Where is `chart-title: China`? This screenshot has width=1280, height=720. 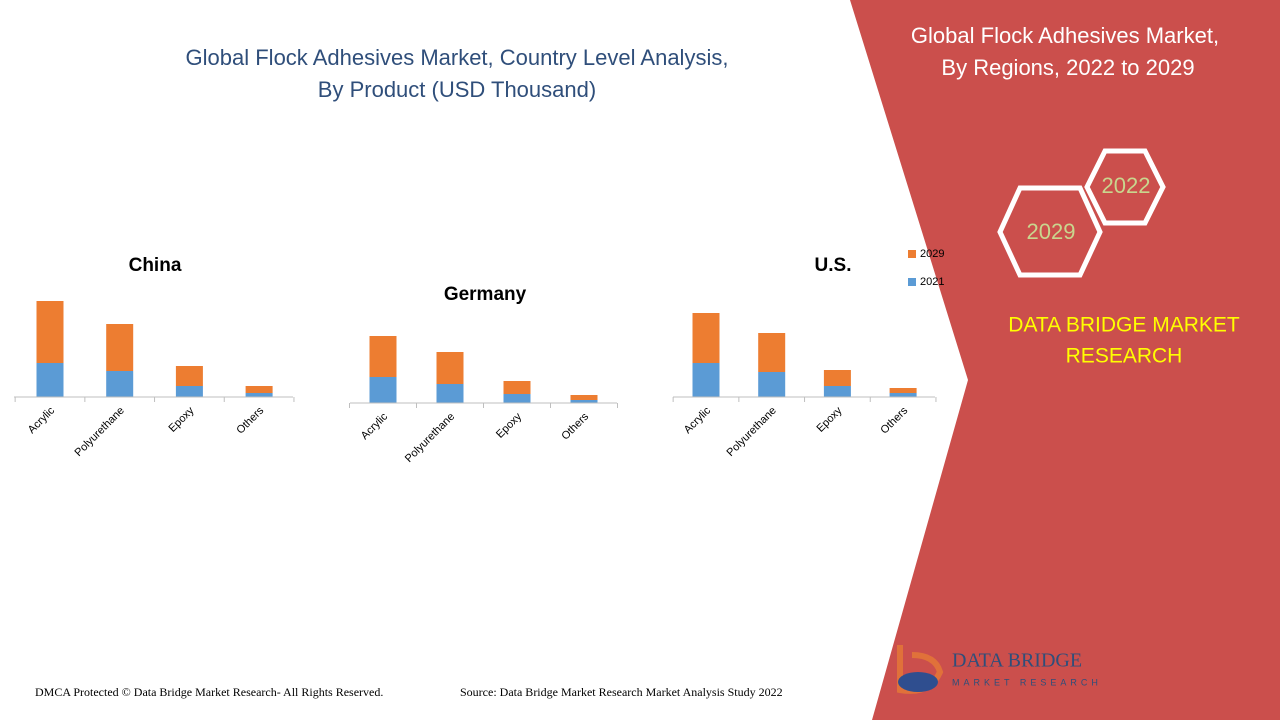
chart-title: China is located at coordinates (155, 265).